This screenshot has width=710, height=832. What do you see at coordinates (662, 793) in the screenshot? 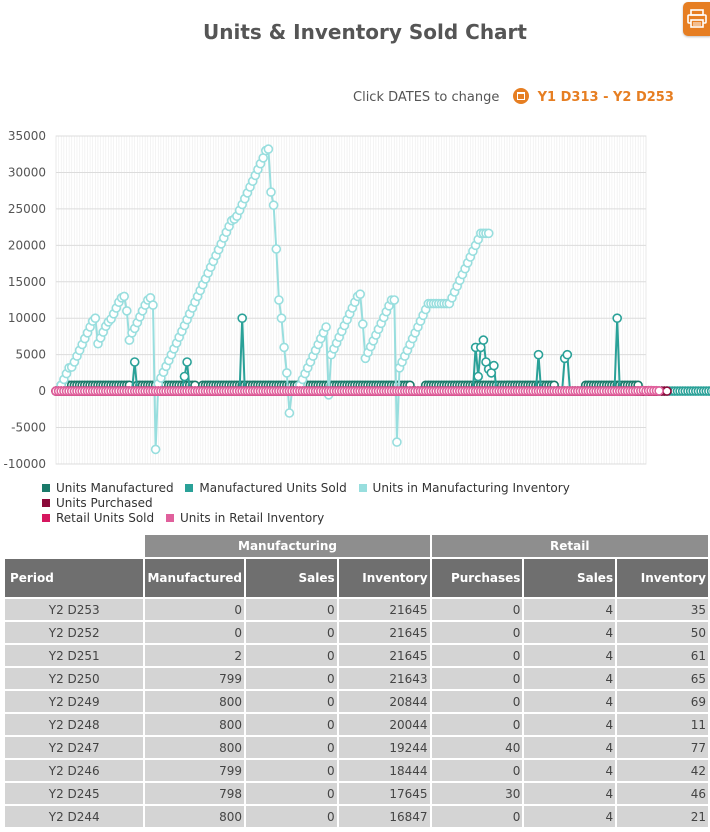
I see `table-cell: 46` at bounding box center [662, 793].